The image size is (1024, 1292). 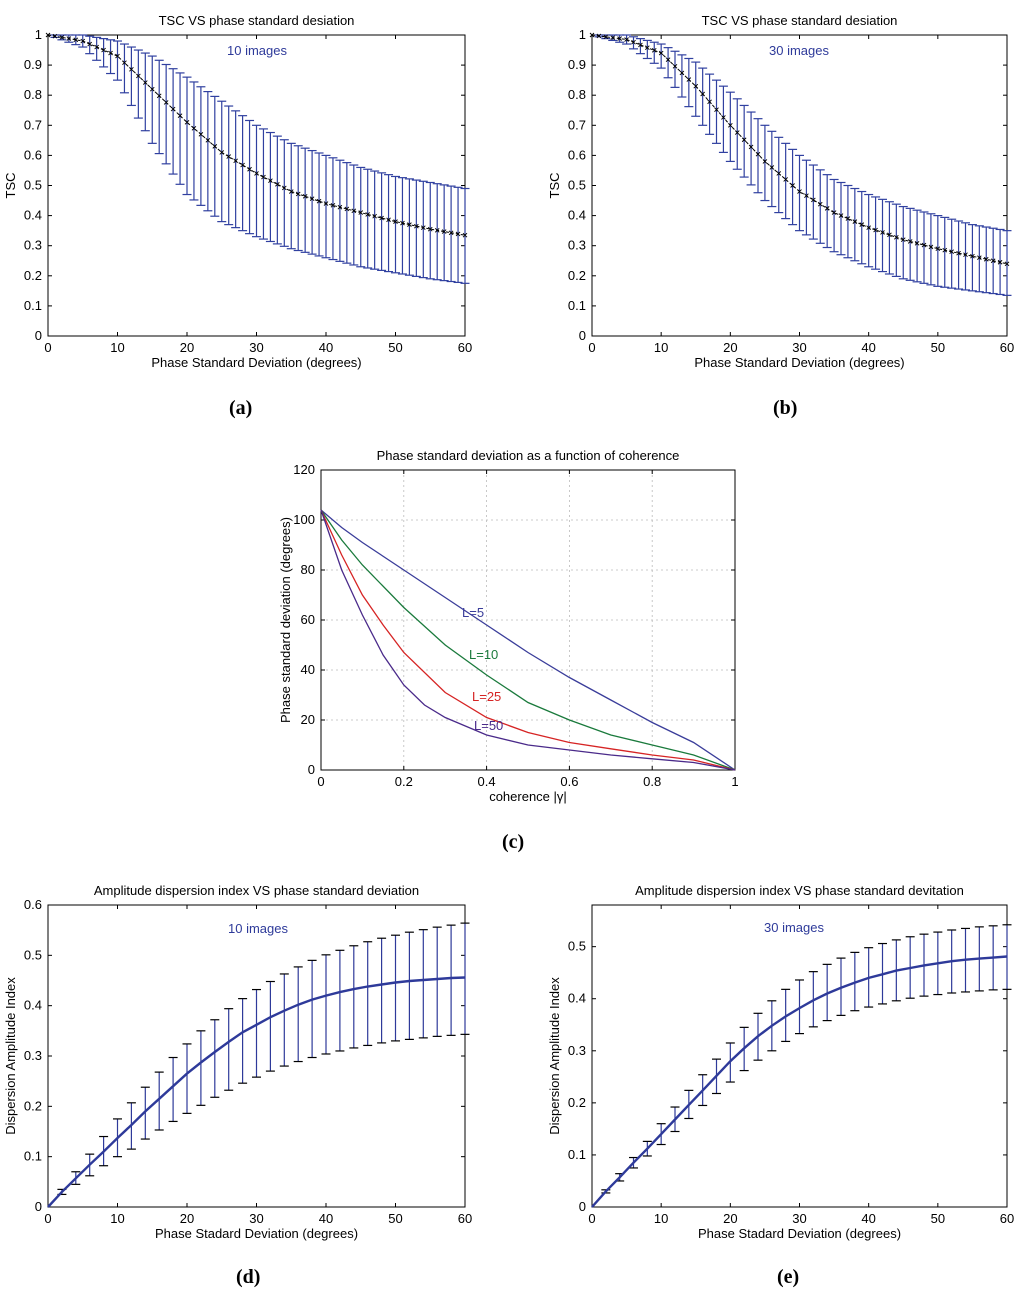 I want to click on y-axis-label: TSC, so click(x=554, y=186).